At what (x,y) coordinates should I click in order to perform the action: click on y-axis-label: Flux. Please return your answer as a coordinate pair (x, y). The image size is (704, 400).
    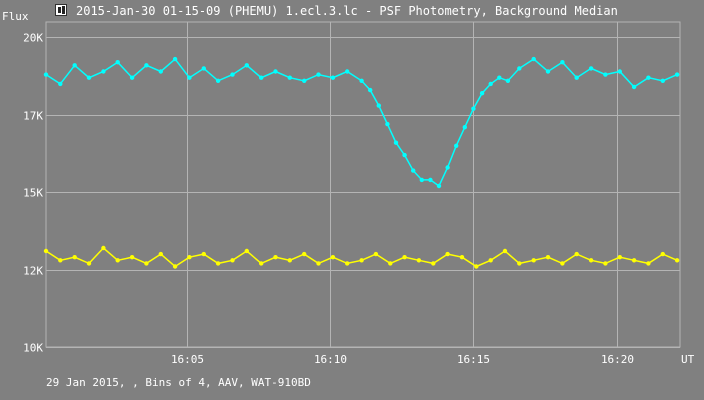
    Looking at the image, I should click on (15, 16).